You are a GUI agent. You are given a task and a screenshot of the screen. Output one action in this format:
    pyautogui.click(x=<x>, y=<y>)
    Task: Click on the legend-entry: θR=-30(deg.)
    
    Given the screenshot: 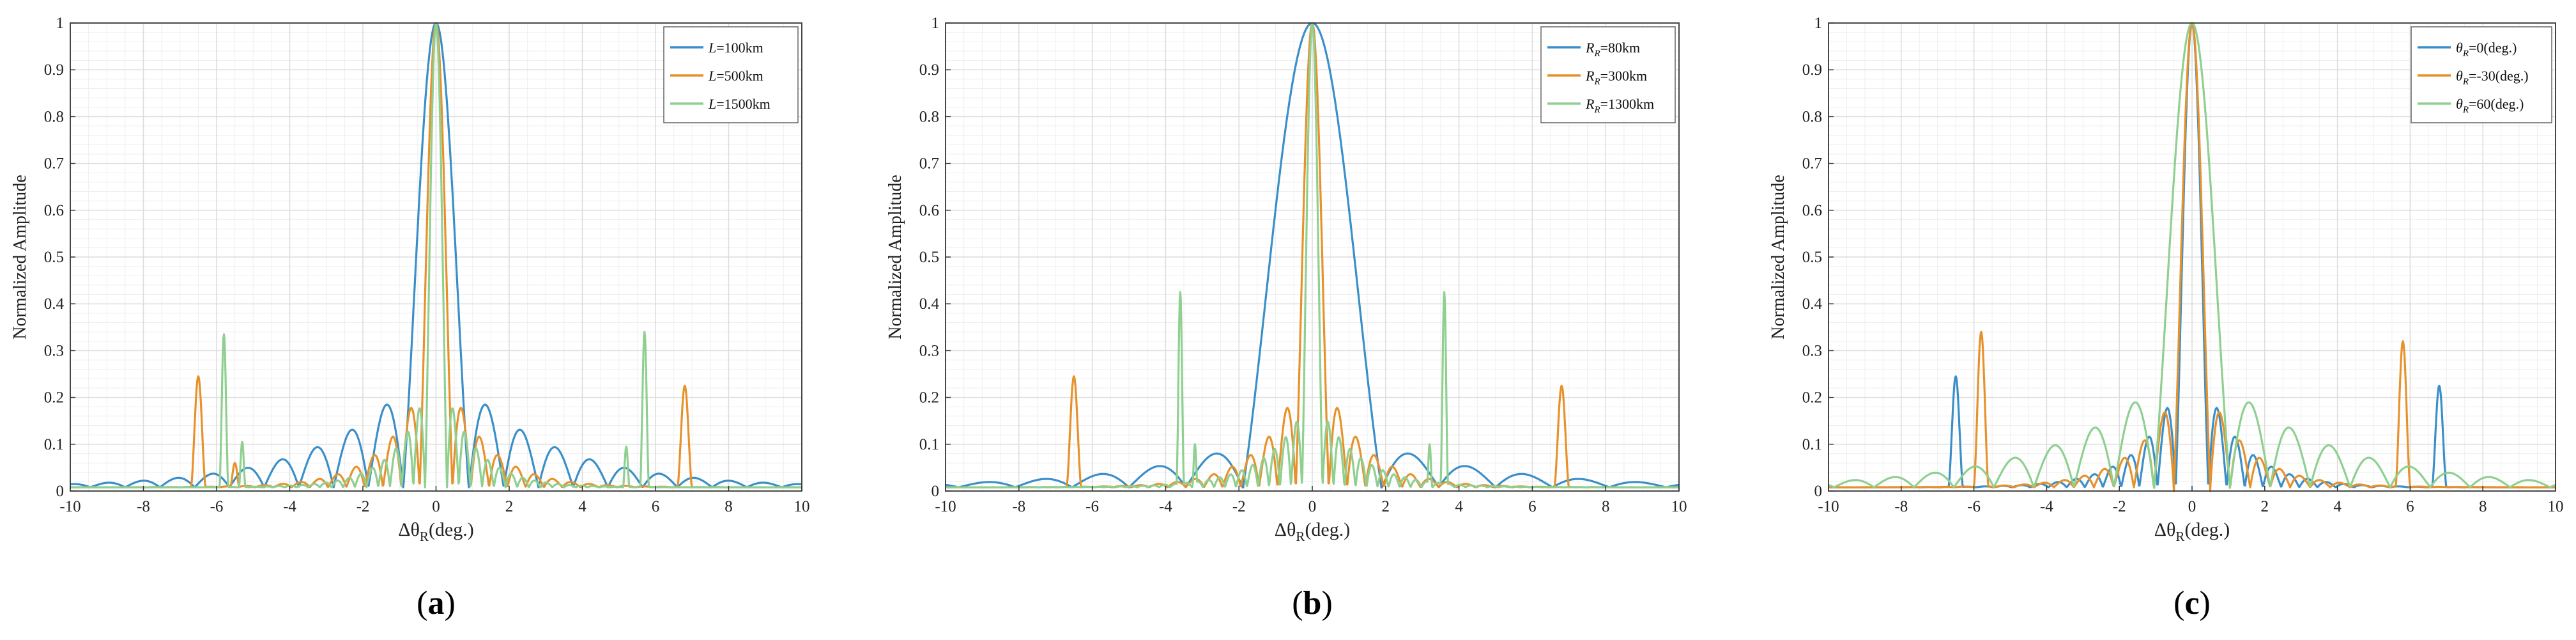 What is the action you would take?
    pyautogui.click(x=2492, y=77)
    